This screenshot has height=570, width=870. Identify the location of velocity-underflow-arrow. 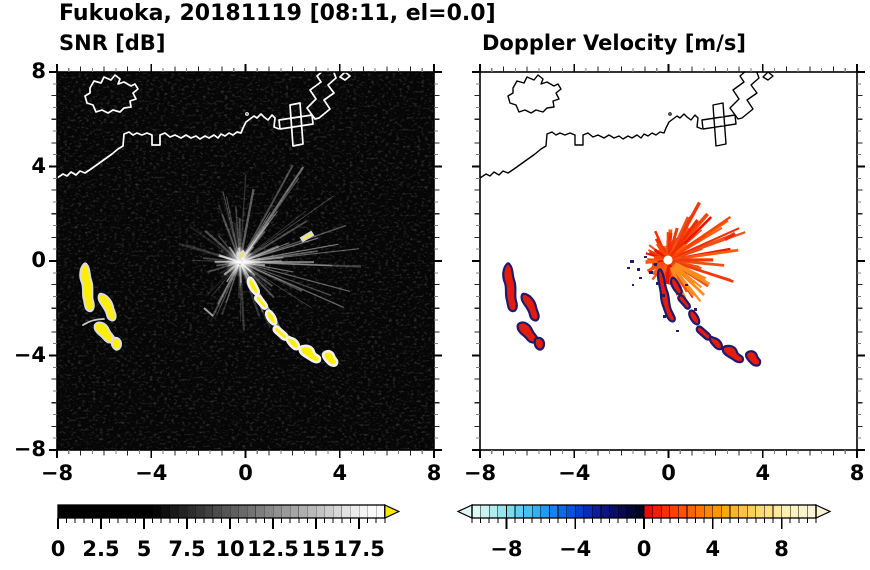
(464, 511).